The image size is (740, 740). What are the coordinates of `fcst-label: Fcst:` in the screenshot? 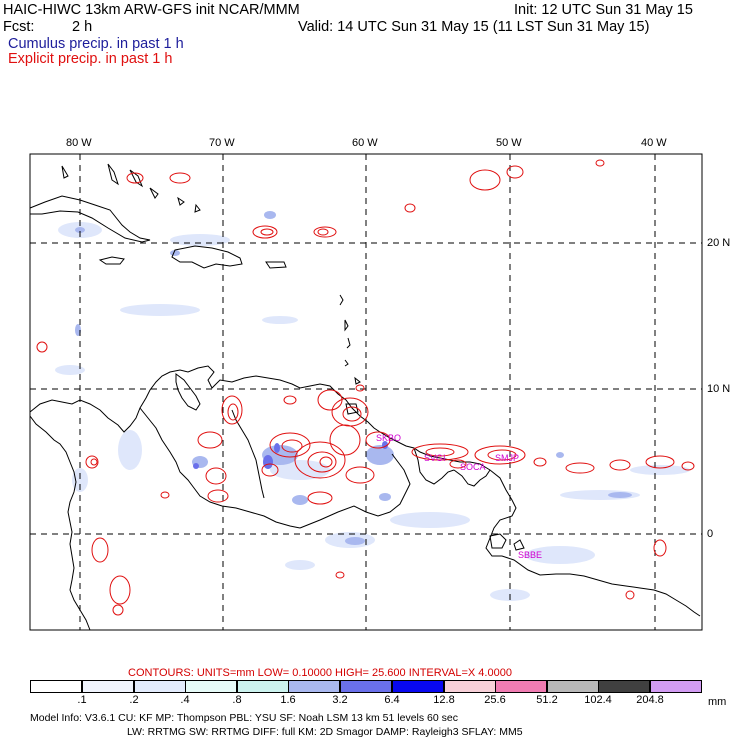 It's located at (19, 27).